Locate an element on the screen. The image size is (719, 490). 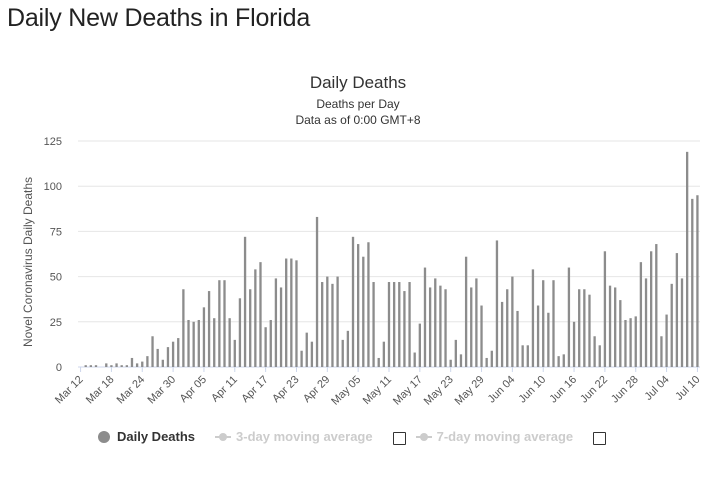
legend-item-3day-average: 3-day moving average is located at coordinates (294, 436).